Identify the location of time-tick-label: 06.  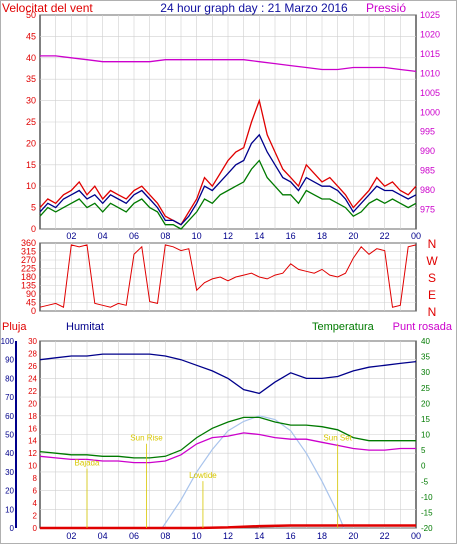
(134, 236).